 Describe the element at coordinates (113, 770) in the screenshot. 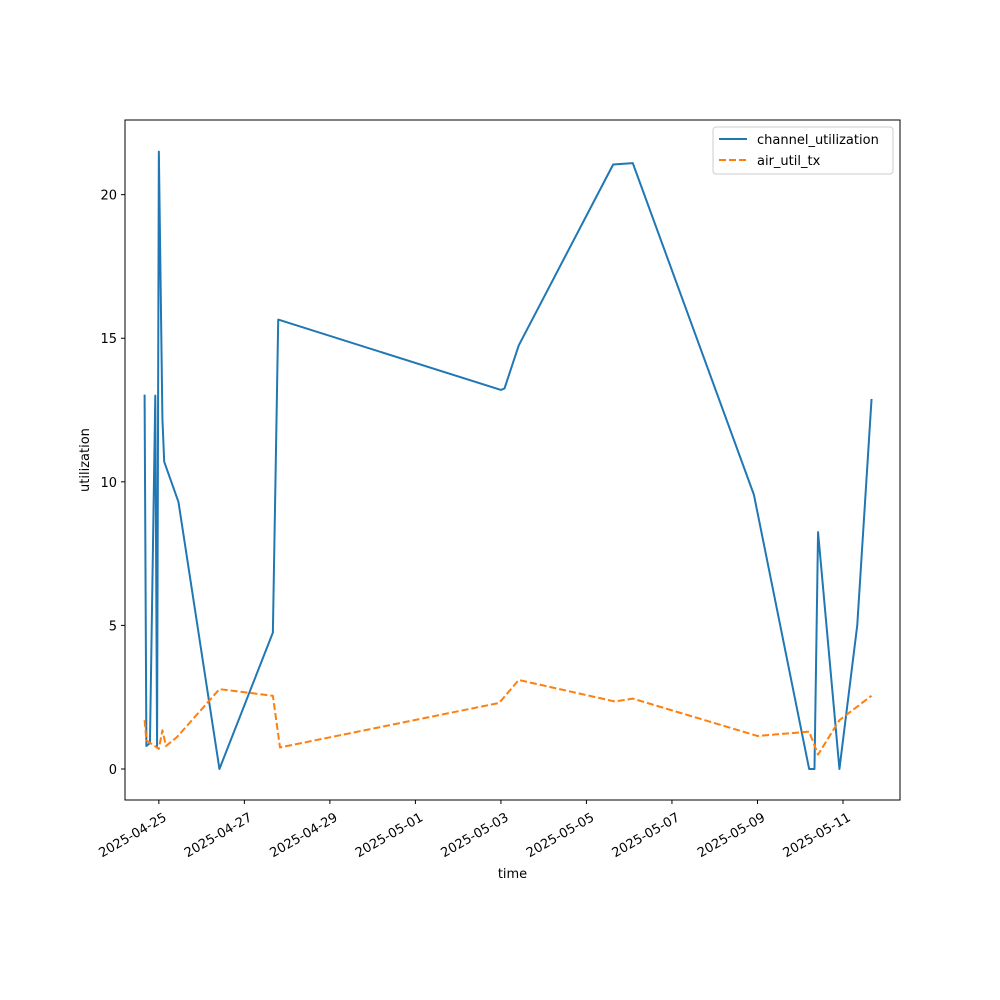

I see `y-tick-label: 0` at that location.